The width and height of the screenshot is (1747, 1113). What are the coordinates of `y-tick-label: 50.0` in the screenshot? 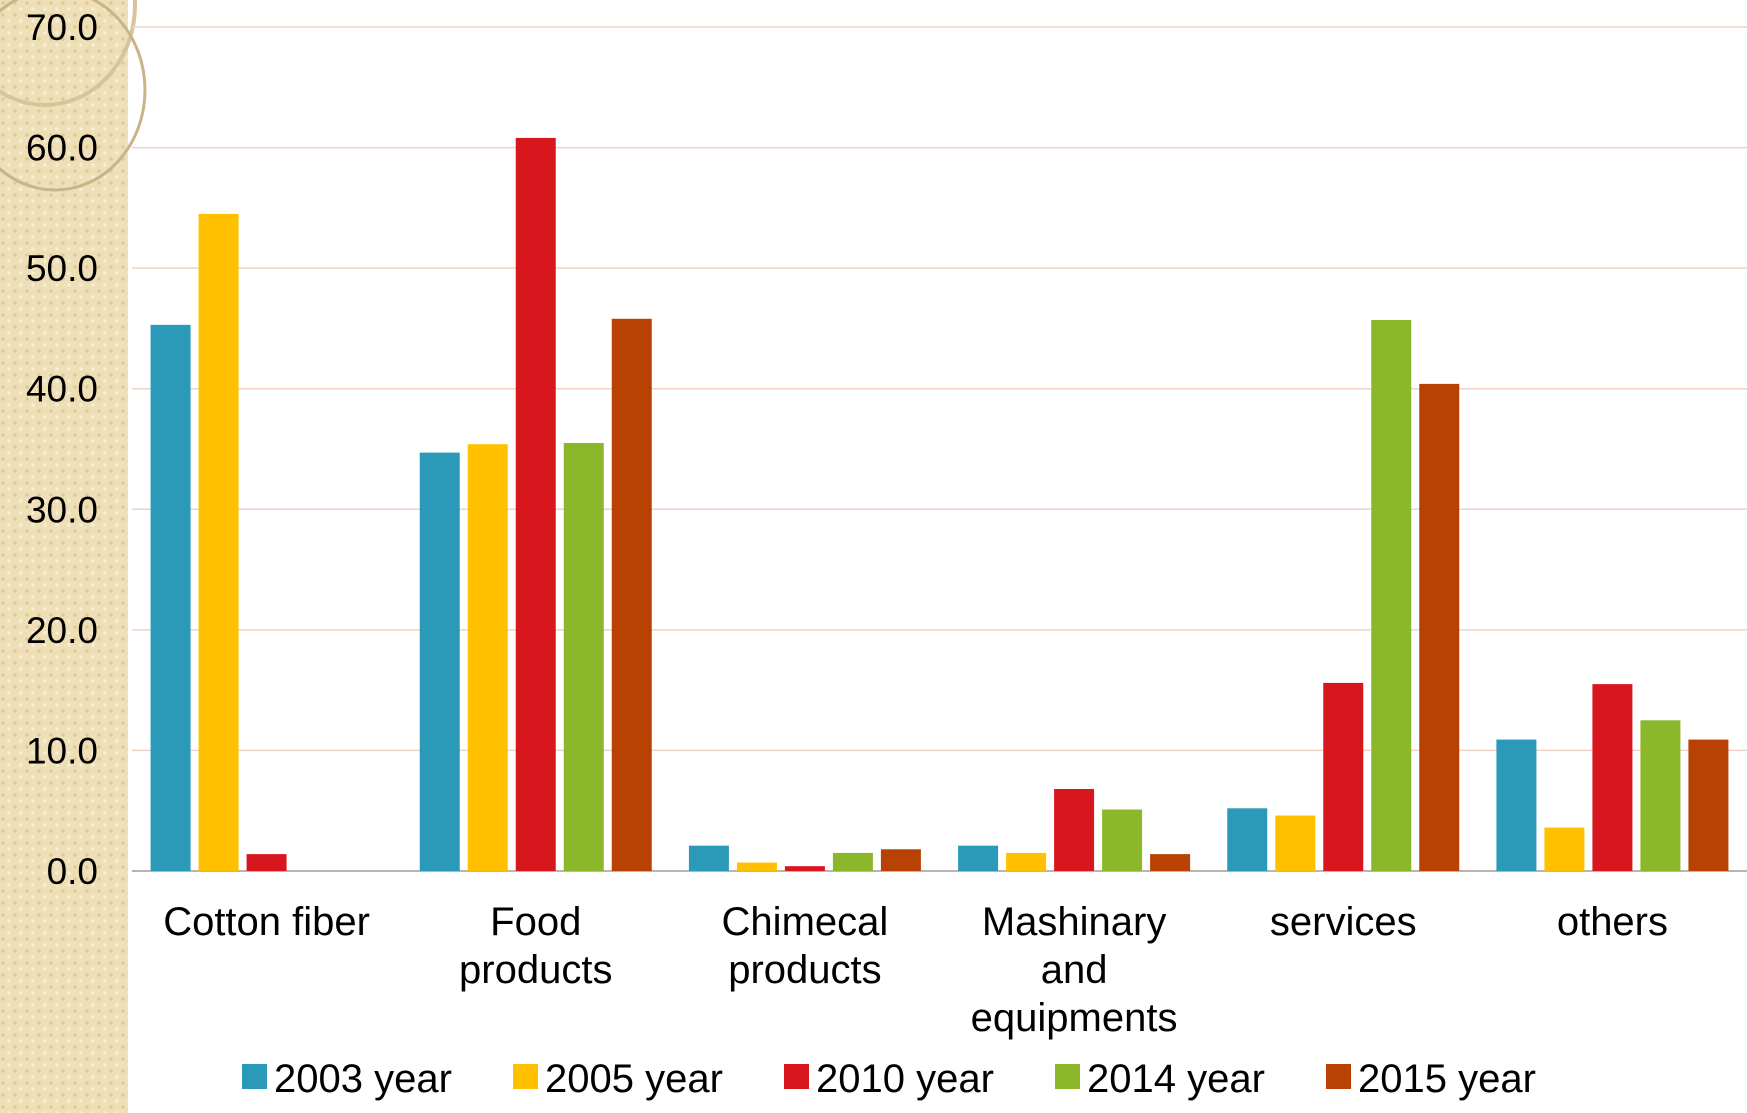 It's located at (62, 268).